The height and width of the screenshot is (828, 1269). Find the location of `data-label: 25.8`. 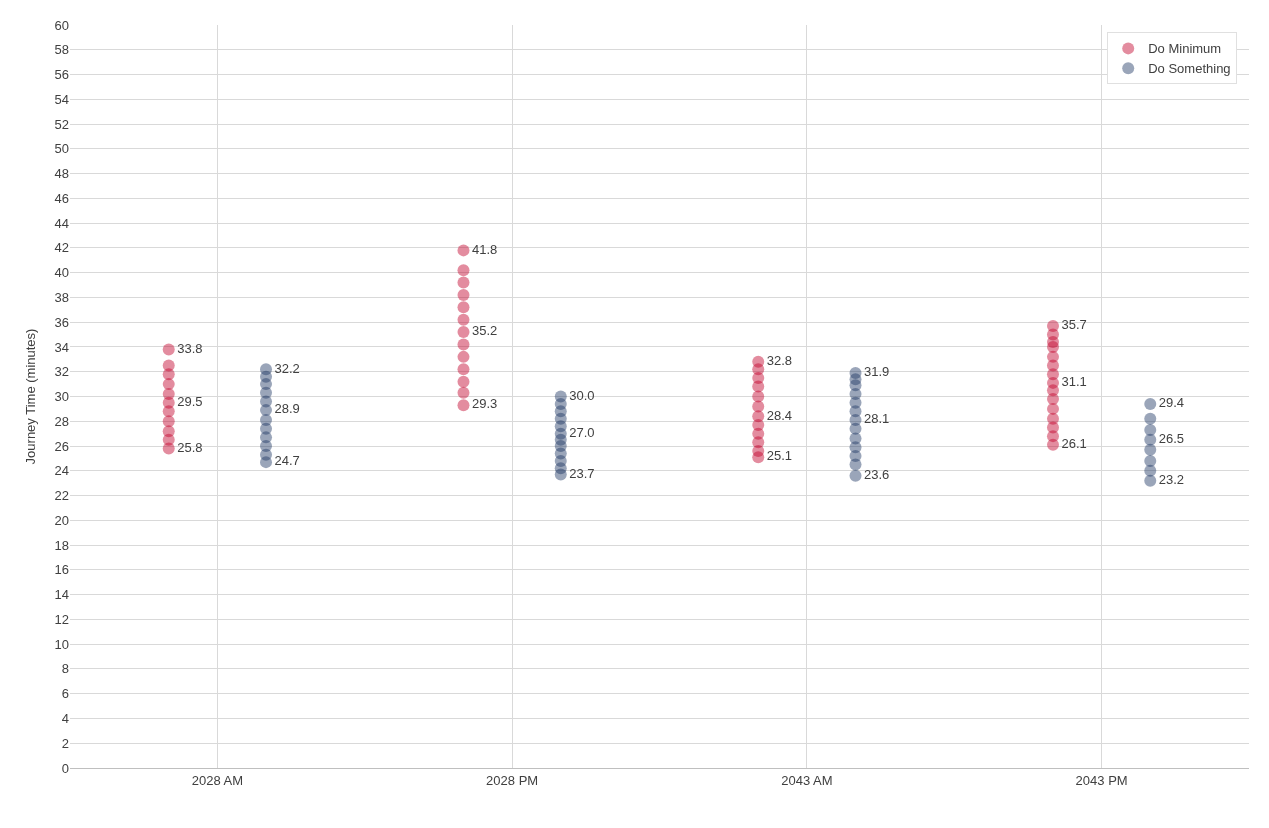

data-label: 25.8 is located at coordinates (190, 447).